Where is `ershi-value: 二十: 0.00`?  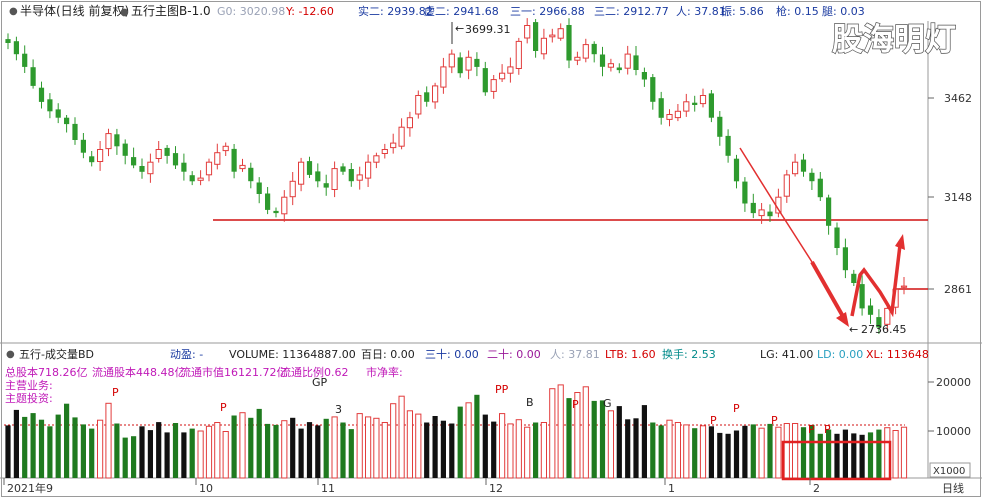
ershi-value: 二十: 0.00 is located at coordinates (514, 354).